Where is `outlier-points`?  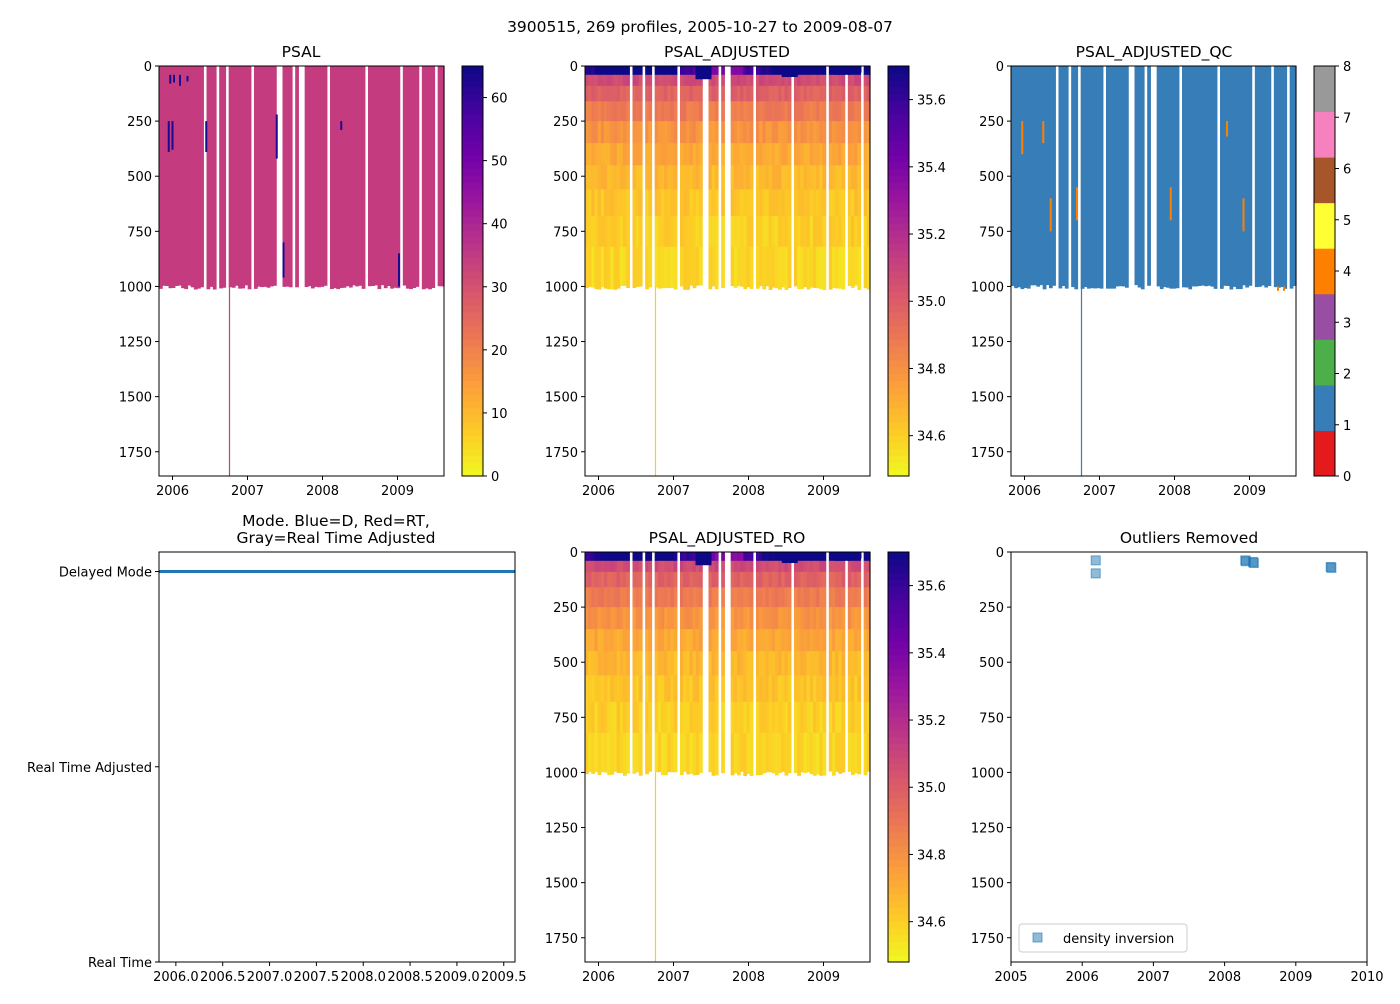
outlier-points is located at coordinates (1213, 567).